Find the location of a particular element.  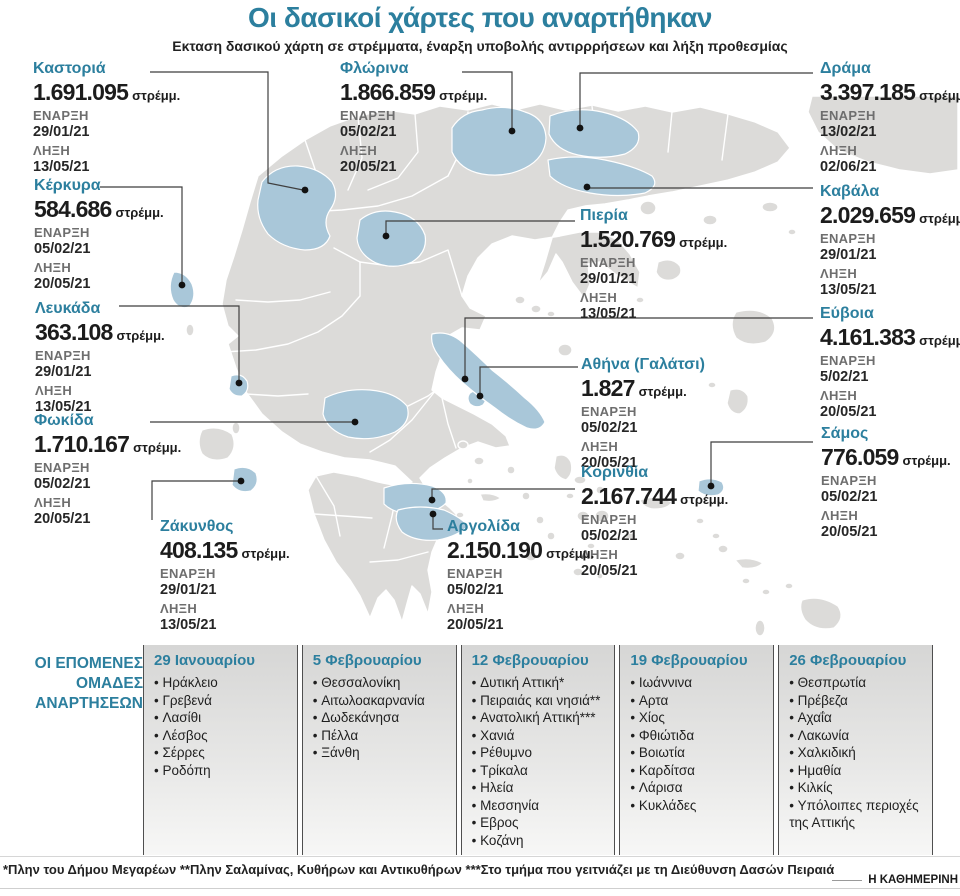

list-item: Πρέβεζα is located at coordinates (858, 701).